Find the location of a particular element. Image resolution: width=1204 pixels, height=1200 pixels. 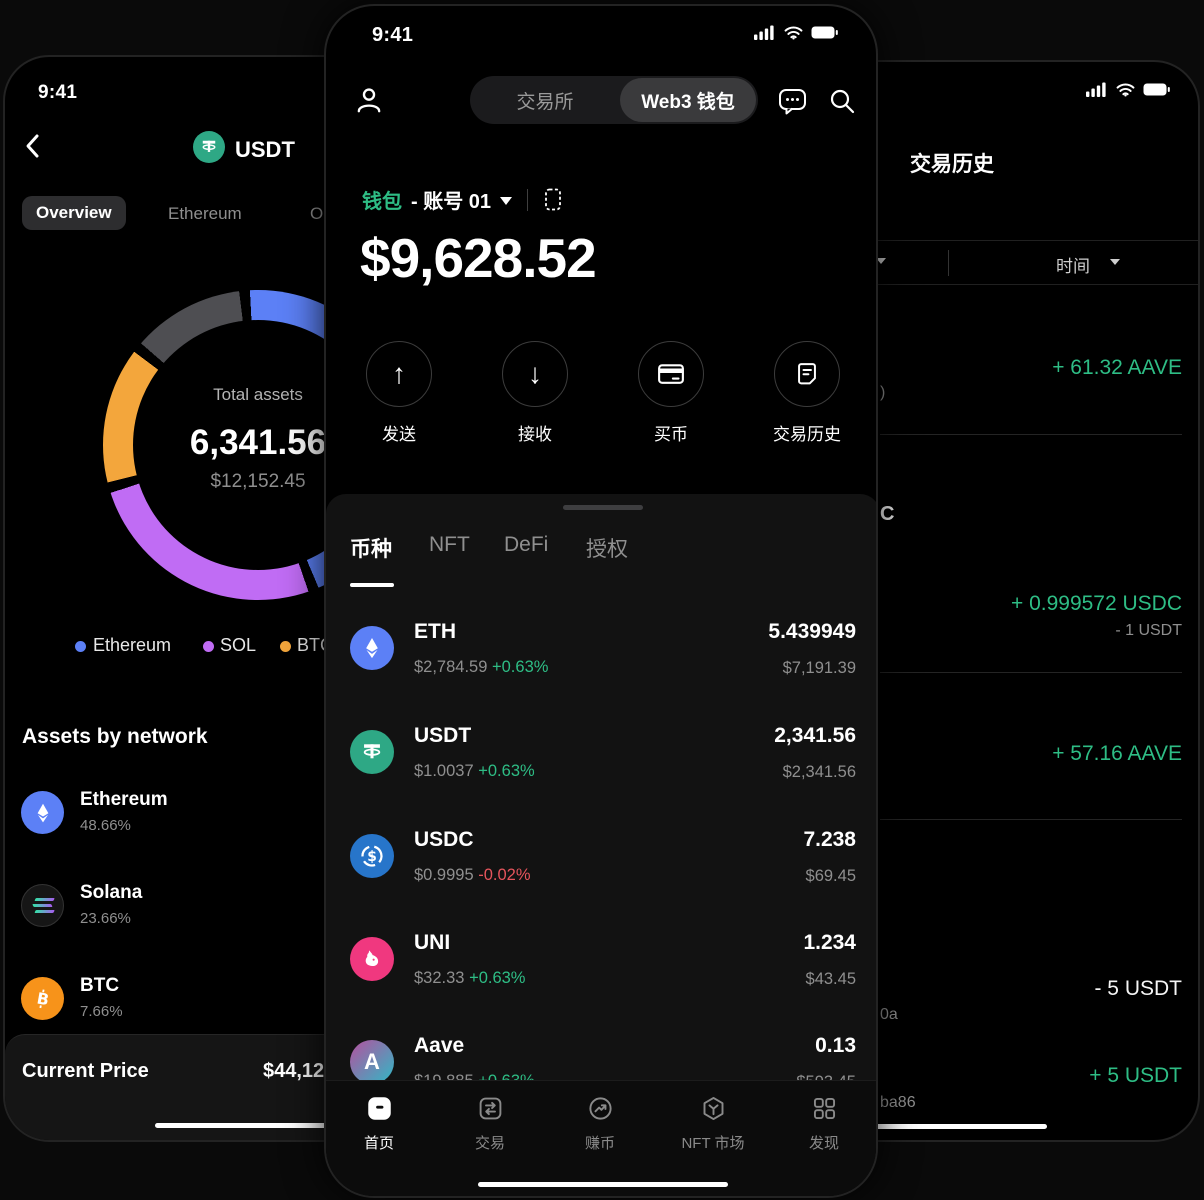

tab-coins: 币种 is located at coordinates (371, 549).